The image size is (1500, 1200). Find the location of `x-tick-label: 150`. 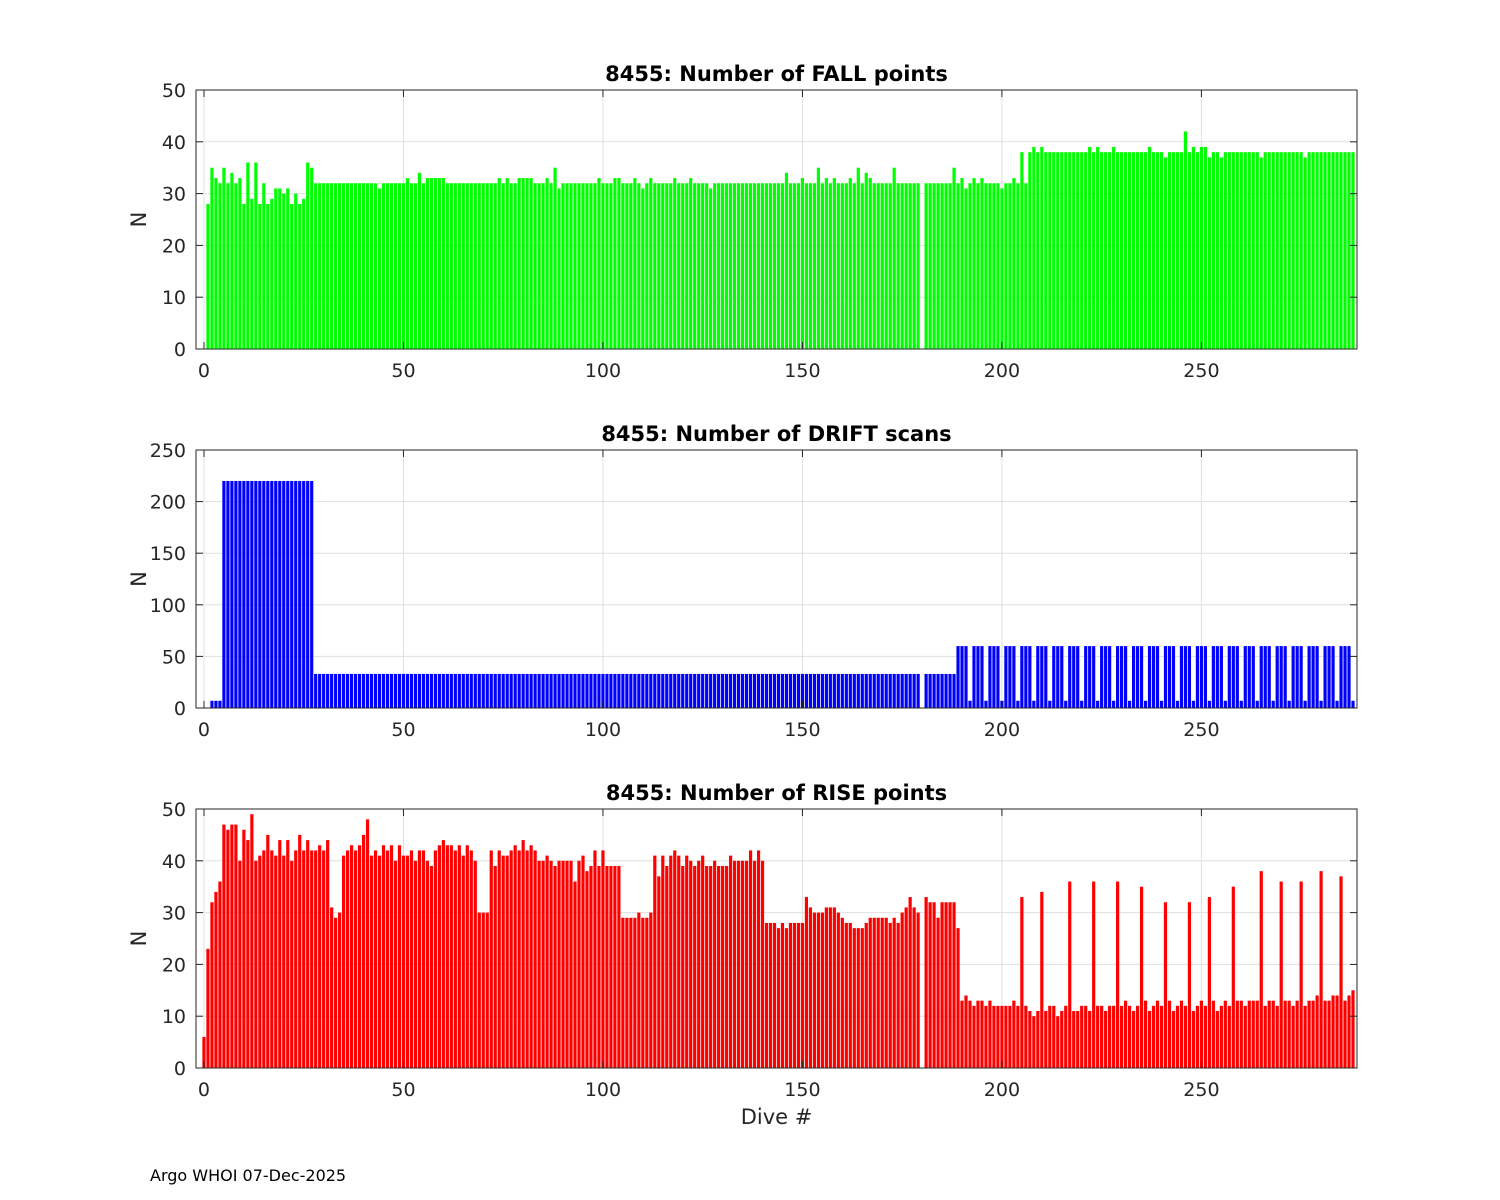

x-tick-label: 150 is located at coordinates (802, 1090).